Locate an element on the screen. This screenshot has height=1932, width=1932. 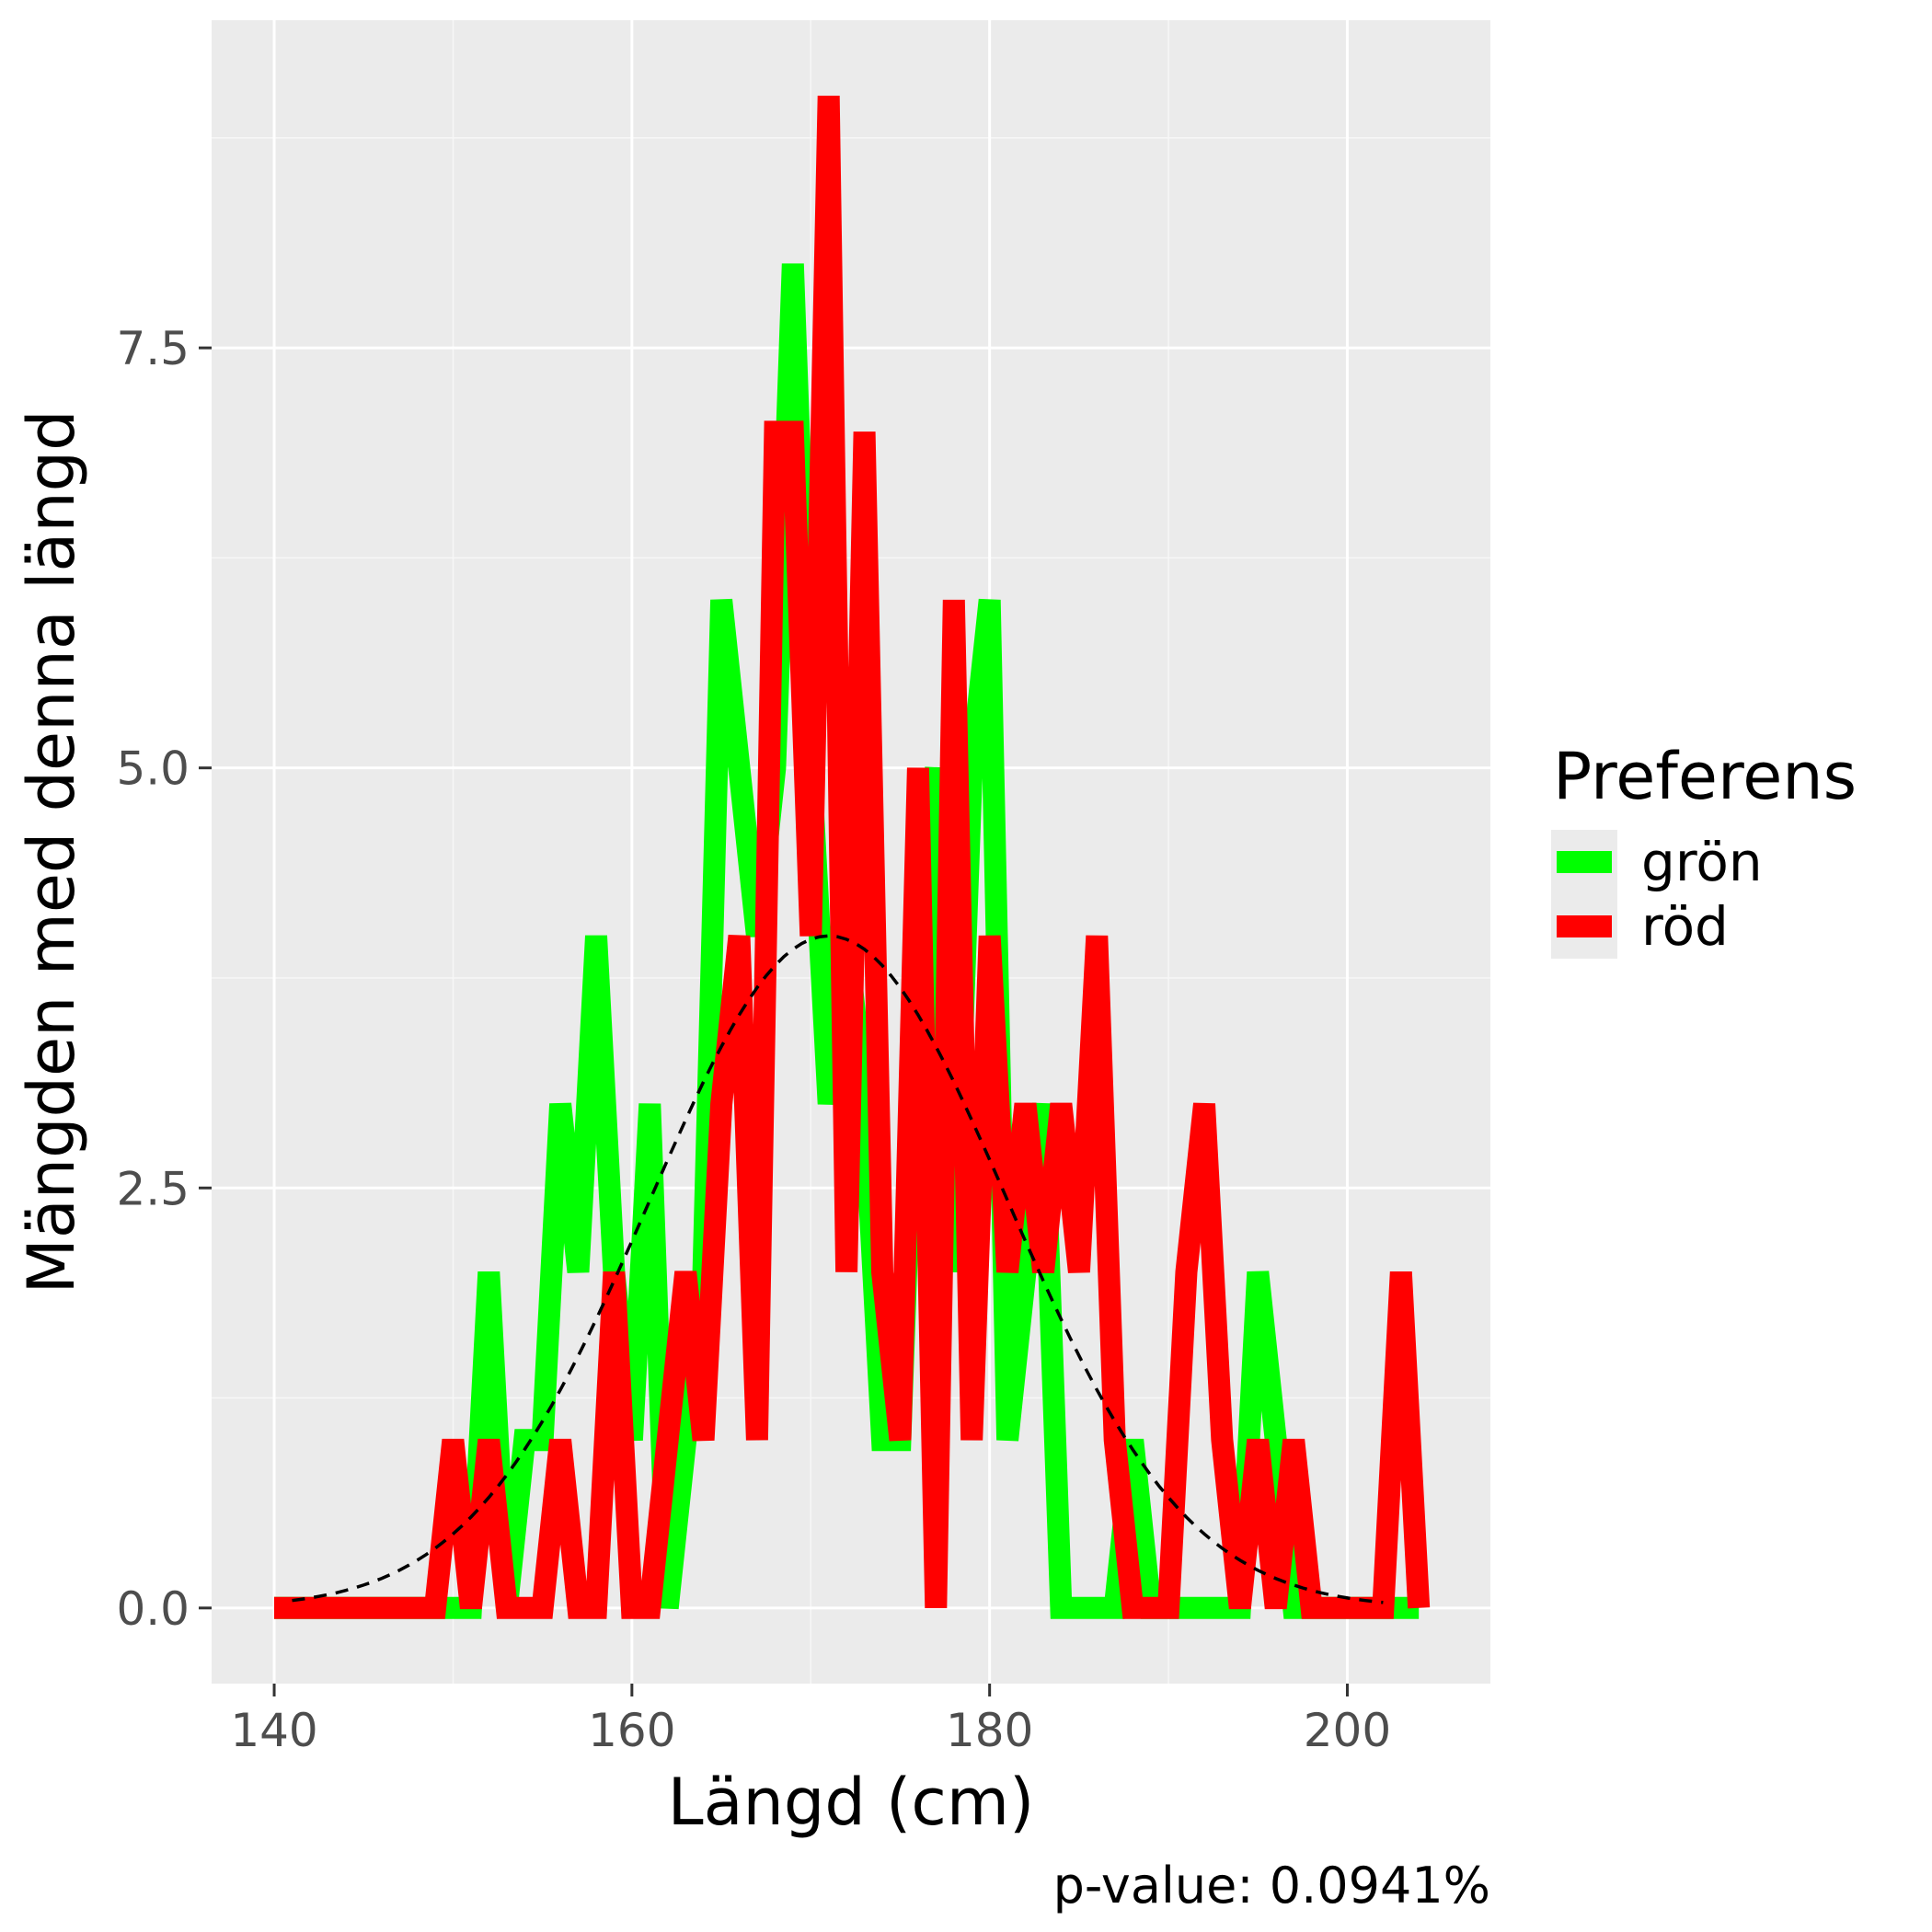
x-axis-title: Längd (cm) is located at coordinates (851, 1802).